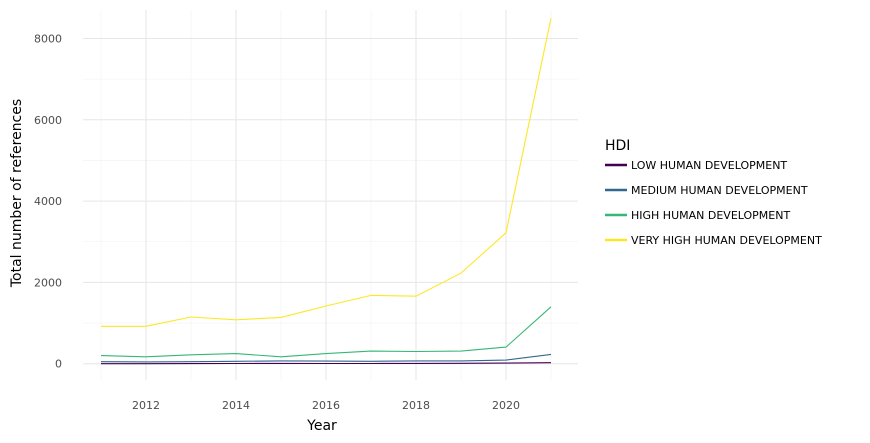  I want to click on x-axis-ticks: 2012 2014 2016 2018 2020, so click(326, 405).